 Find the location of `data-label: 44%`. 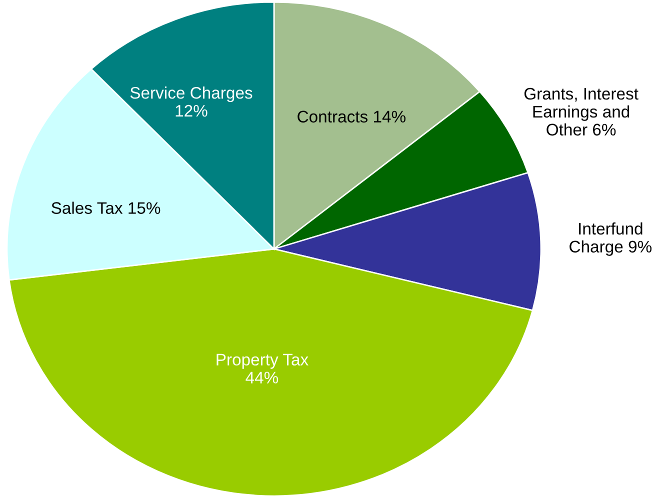

data-label: 44% is located at coordinates (262, 378).